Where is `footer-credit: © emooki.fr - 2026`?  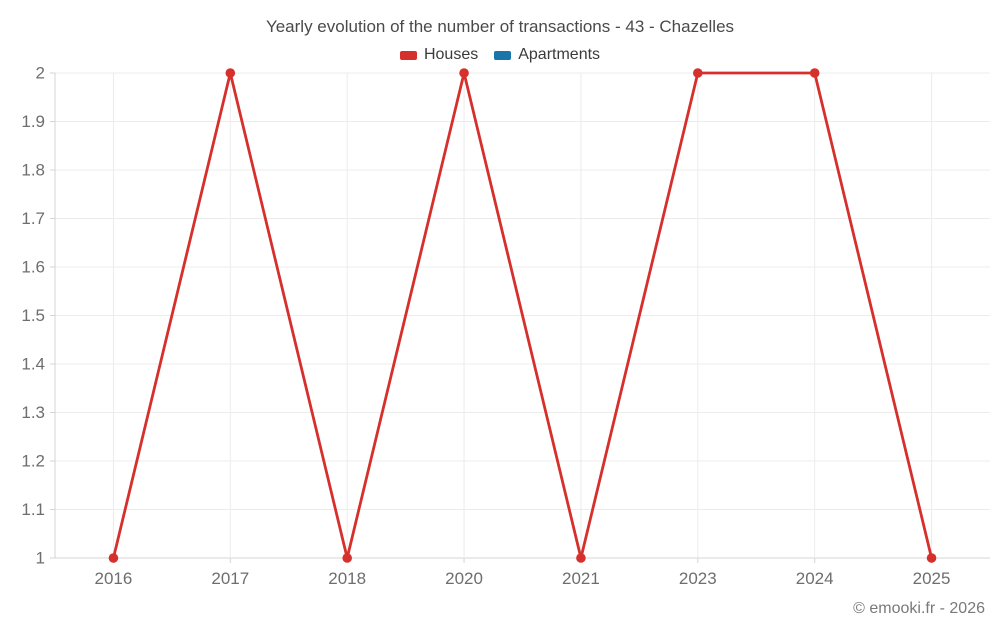 footer-credit: © emooki.fr - 2026 is located at coordinates (919, 608).